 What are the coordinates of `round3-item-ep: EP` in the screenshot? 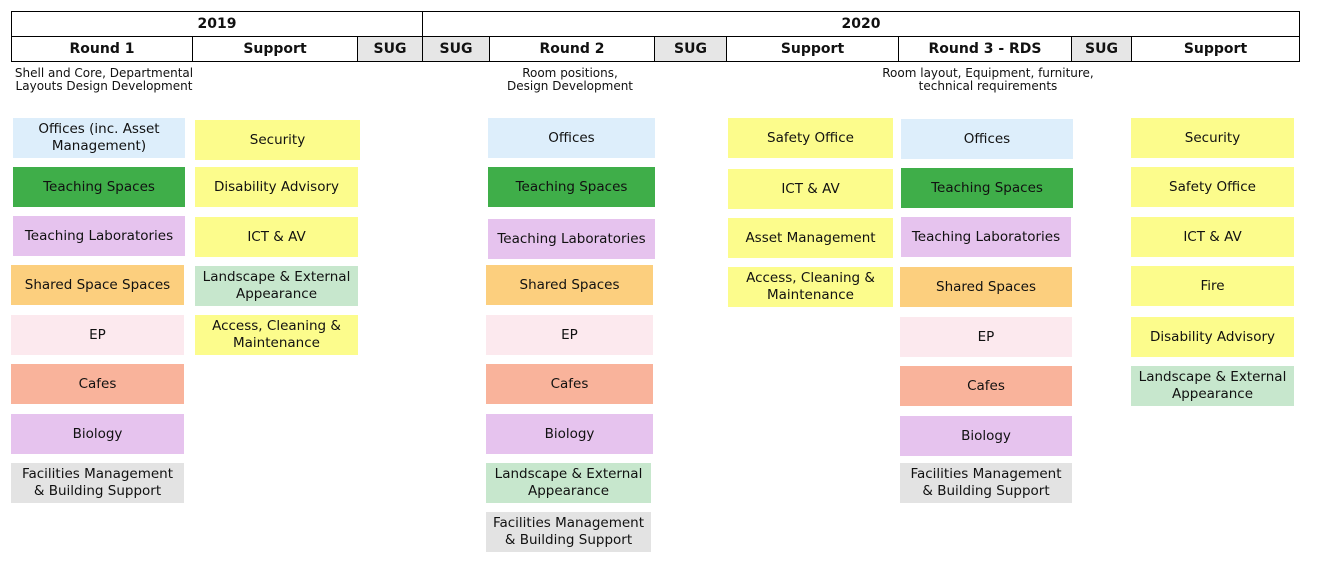 It's located at (986, 337).